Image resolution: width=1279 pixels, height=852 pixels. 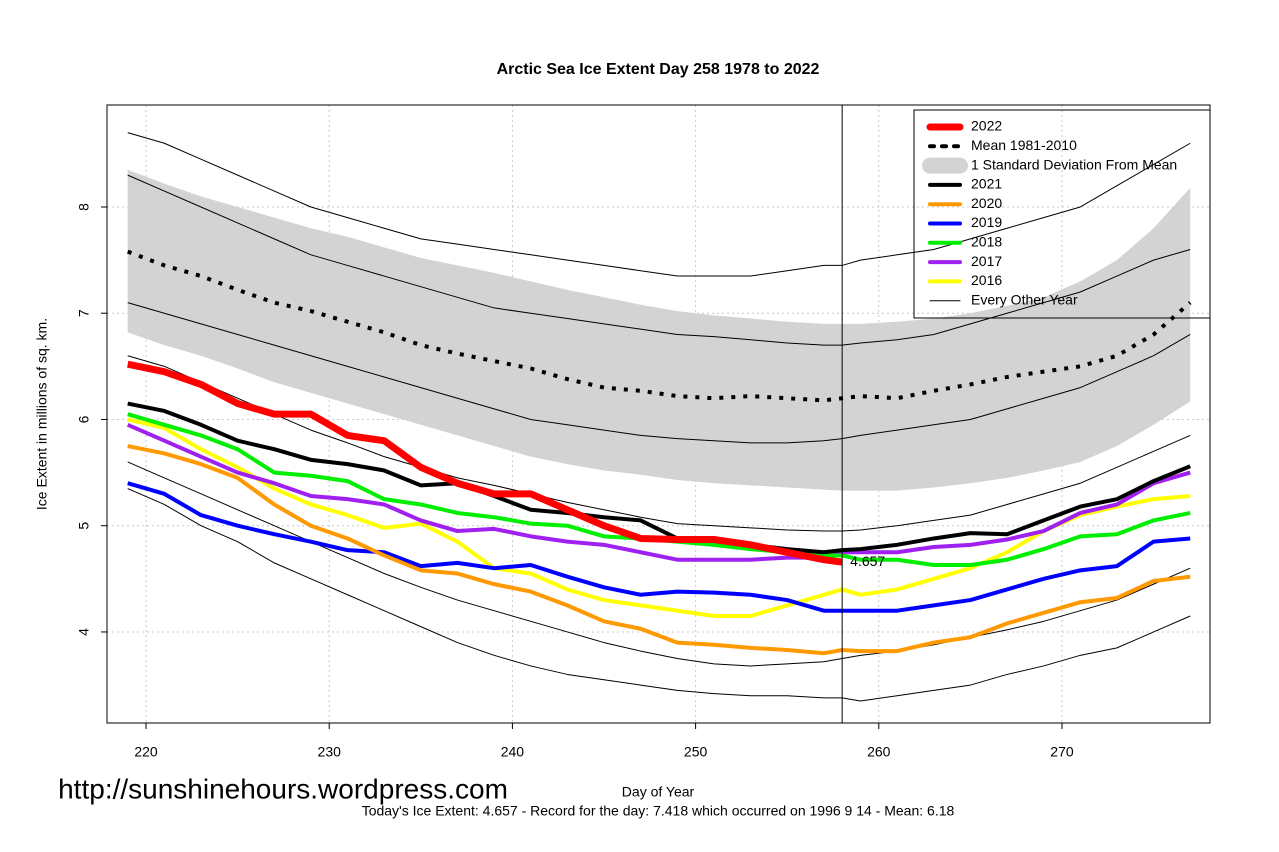 I want to click on legend-label: 2022, so click(x=986, y=126).